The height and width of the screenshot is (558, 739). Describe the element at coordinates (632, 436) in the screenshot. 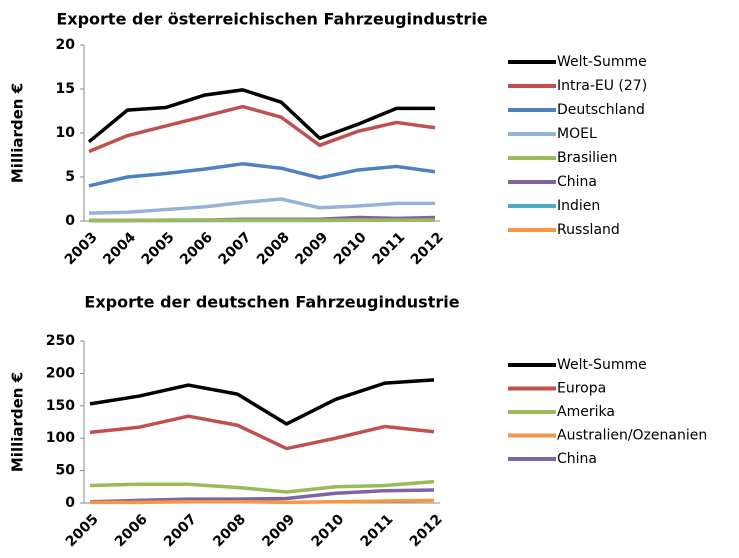

I see `legend-label: Australien/Ozenanien` at that location.